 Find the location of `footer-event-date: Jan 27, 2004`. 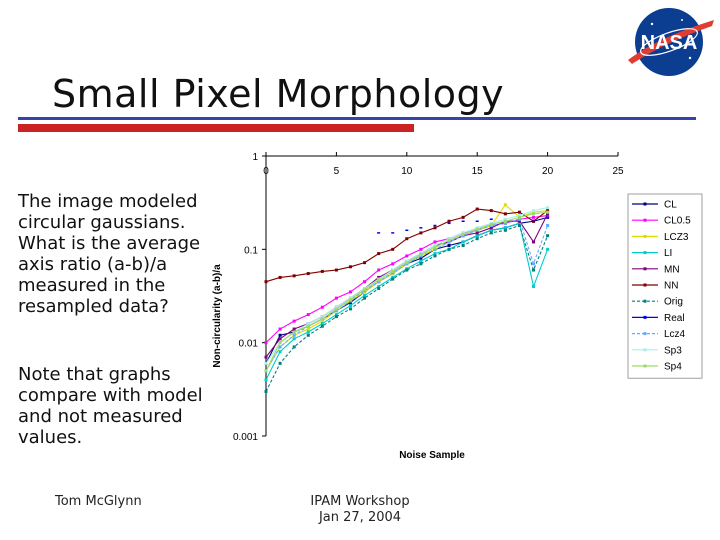

footer-event-date: Jan 27, 2004 is located at coordinates (360, 517).